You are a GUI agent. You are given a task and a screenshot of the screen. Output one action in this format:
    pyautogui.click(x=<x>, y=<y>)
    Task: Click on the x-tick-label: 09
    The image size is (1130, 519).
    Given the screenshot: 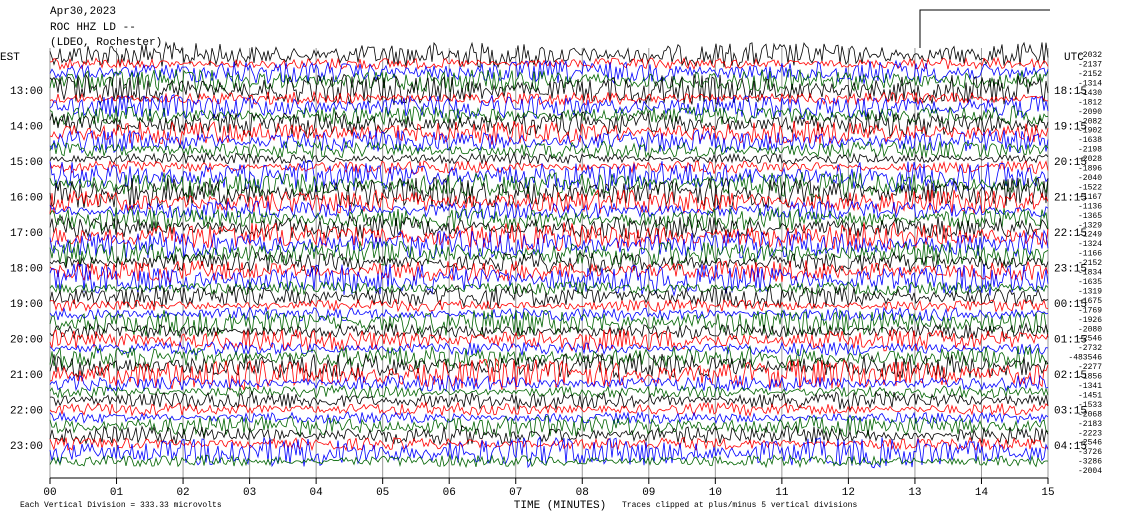 What is the action you would take?
    pyautogui.click(x=648, y=493)
    